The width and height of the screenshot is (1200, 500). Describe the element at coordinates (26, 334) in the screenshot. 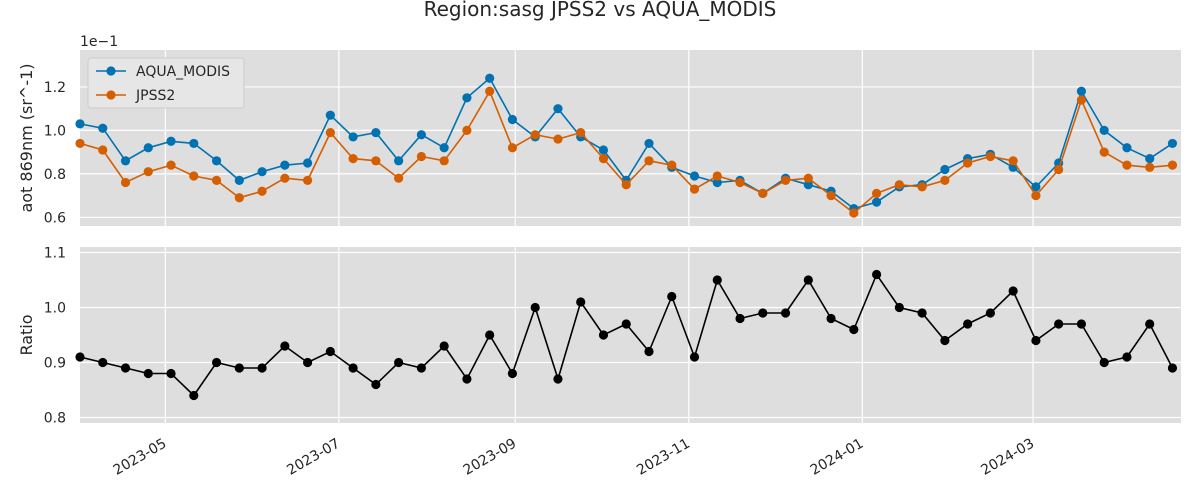

I see `bottom-y-axis-label: Ratio` at that location.